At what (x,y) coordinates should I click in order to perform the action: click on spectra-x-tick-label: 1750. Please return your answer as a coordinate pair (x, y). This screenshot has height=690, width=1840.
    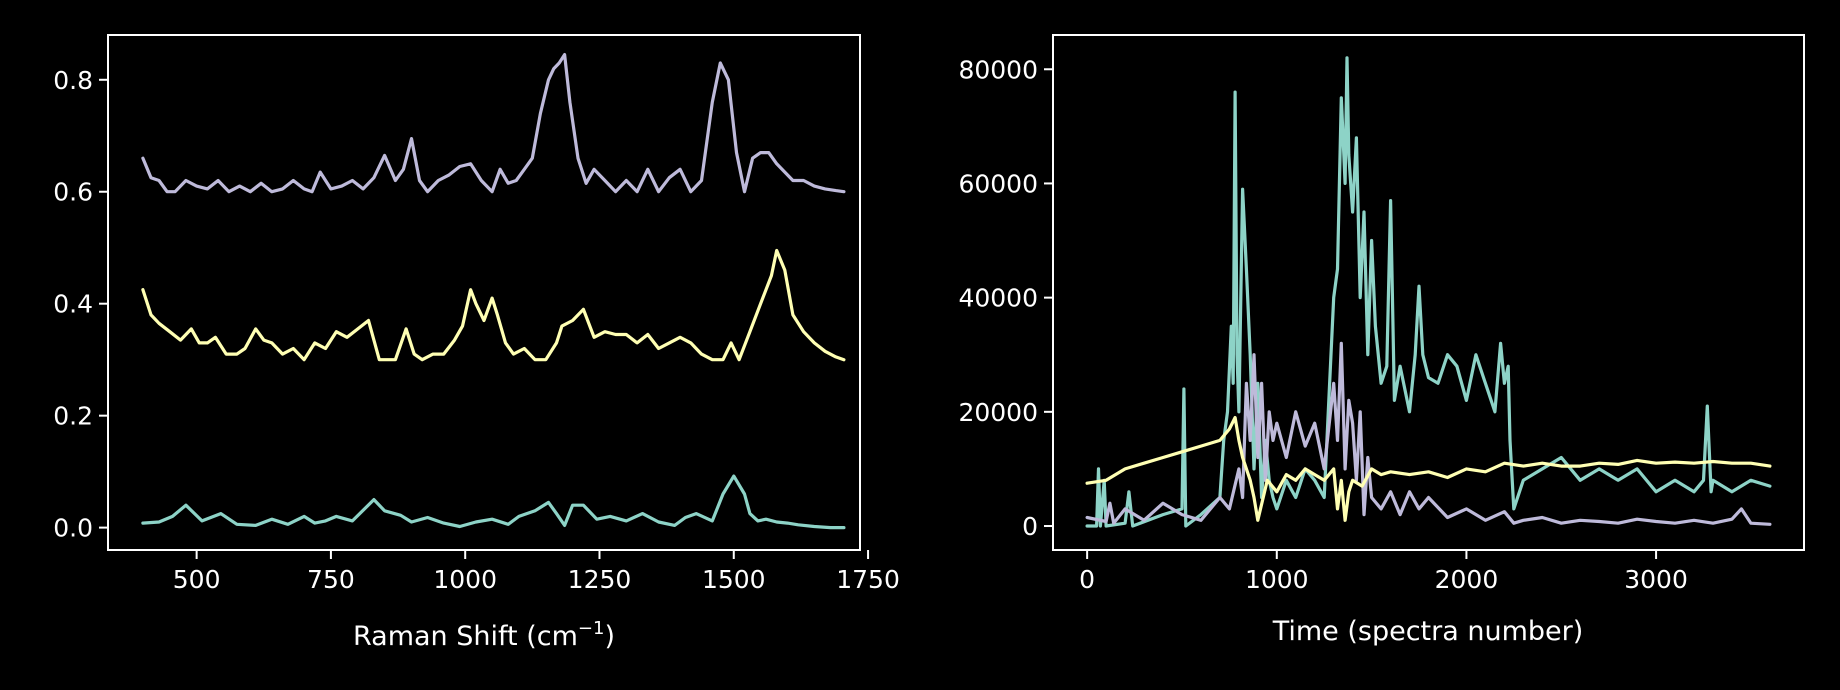
    Looking at the image, I should click on (868, 579).